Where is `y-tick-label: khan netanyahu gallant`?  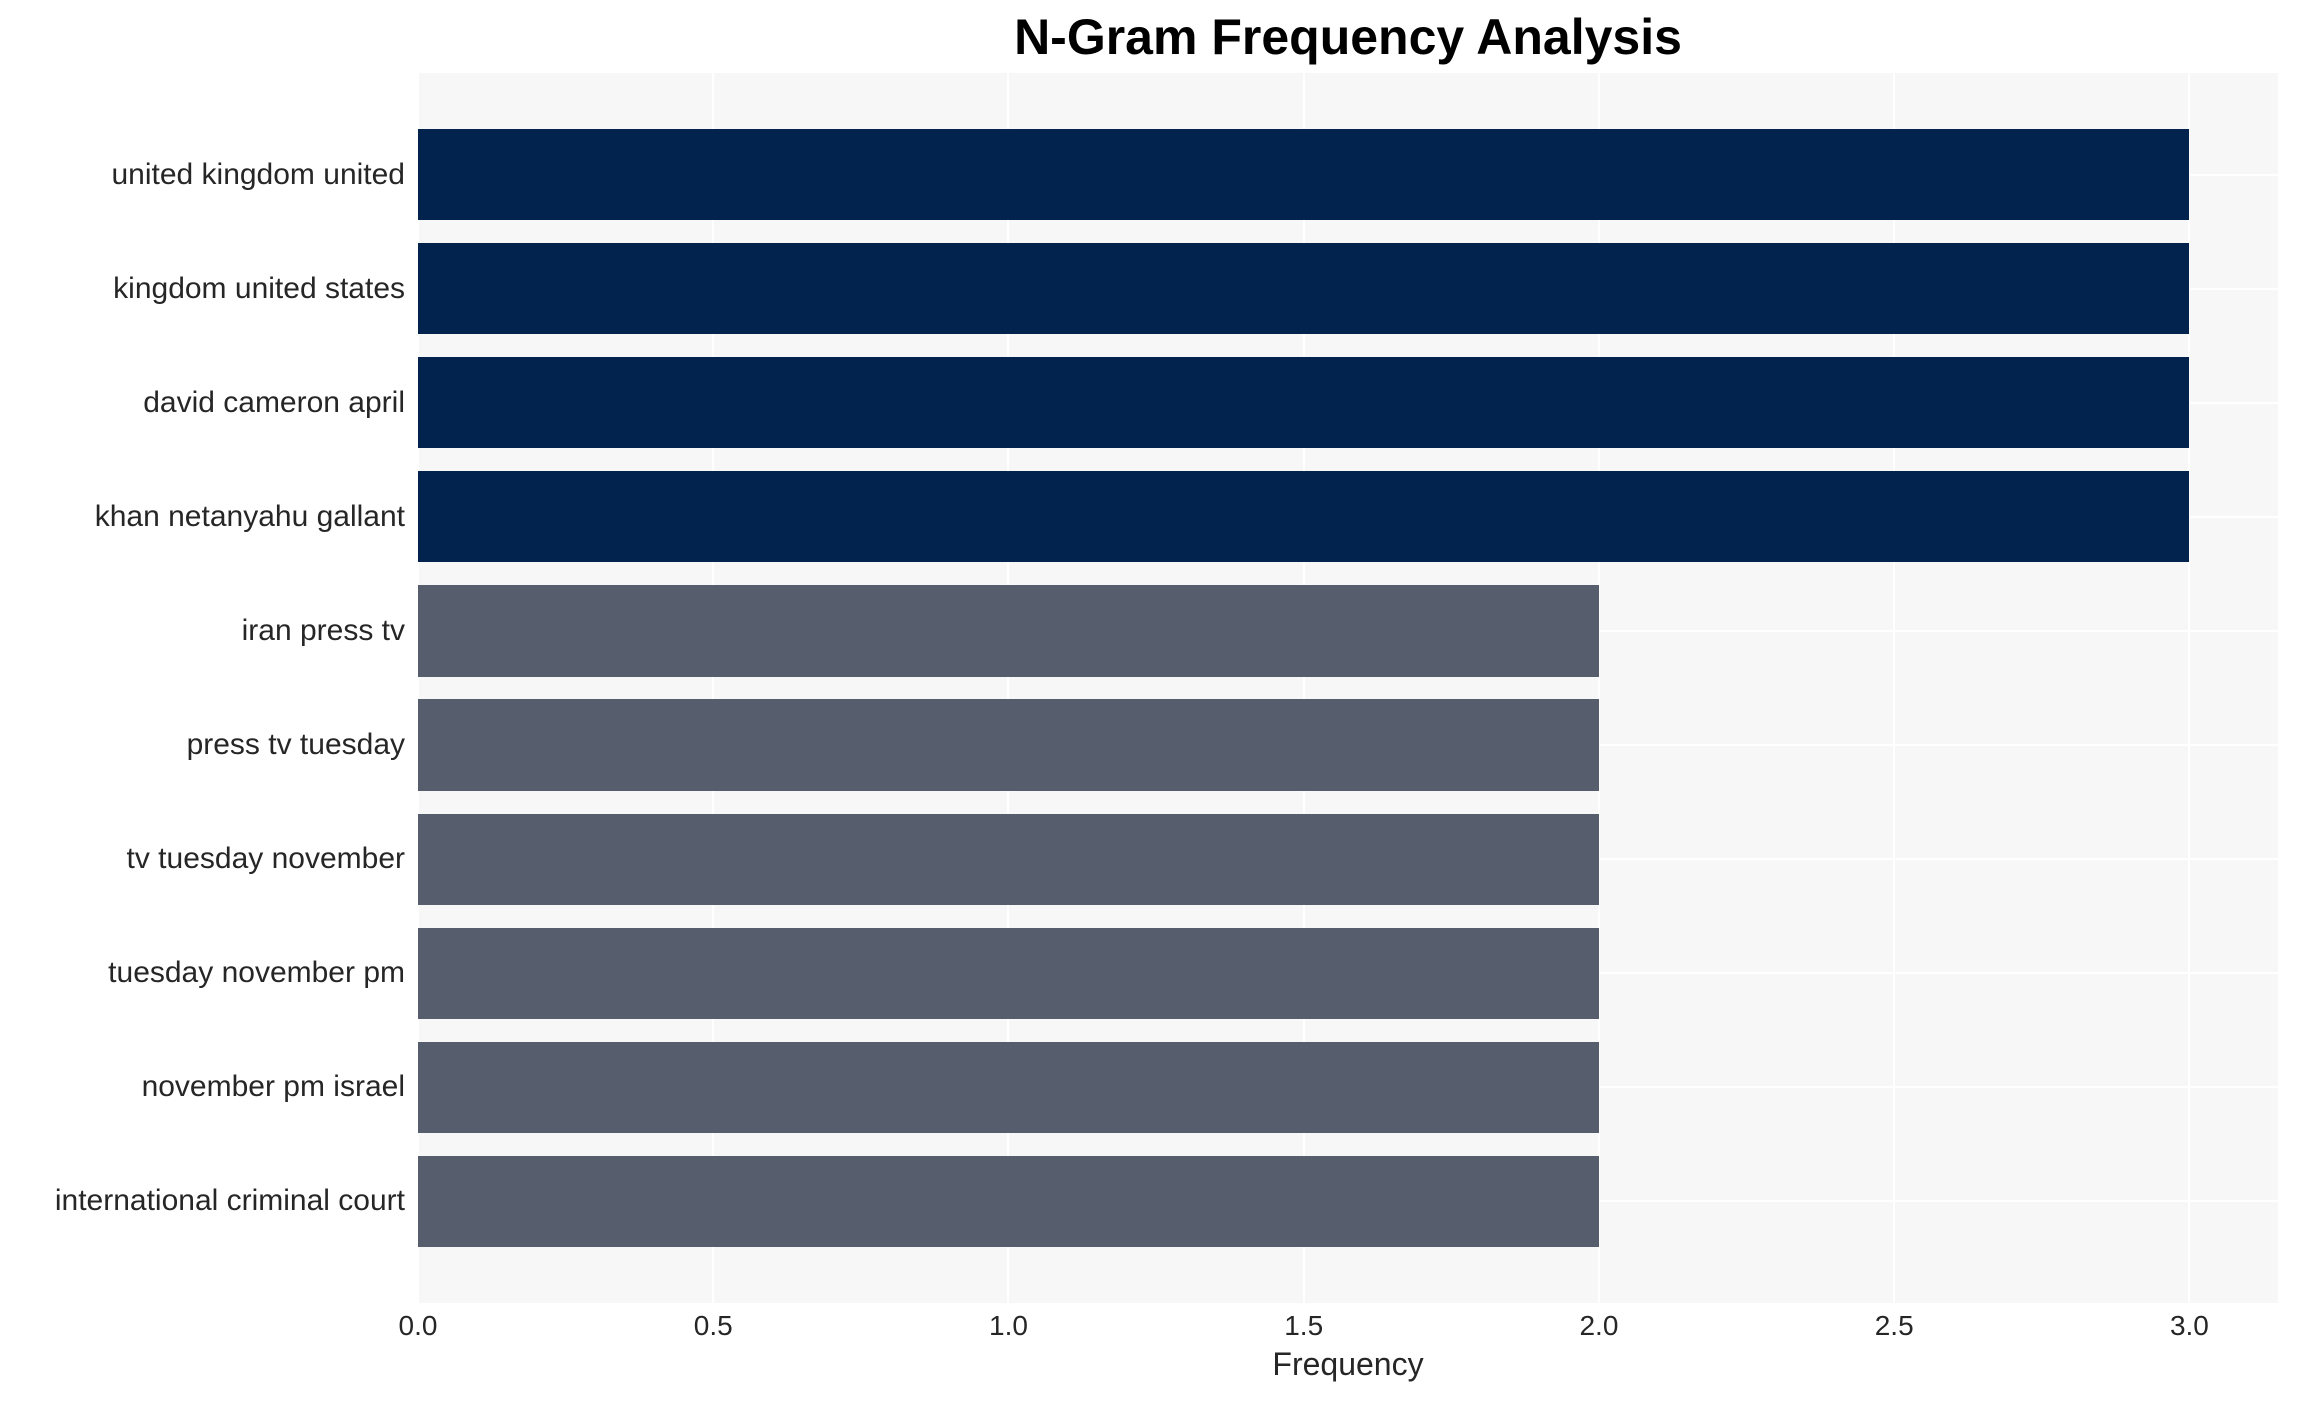 y-tick-label: khan netanyahu gallant is located at coordinates (249, 516).